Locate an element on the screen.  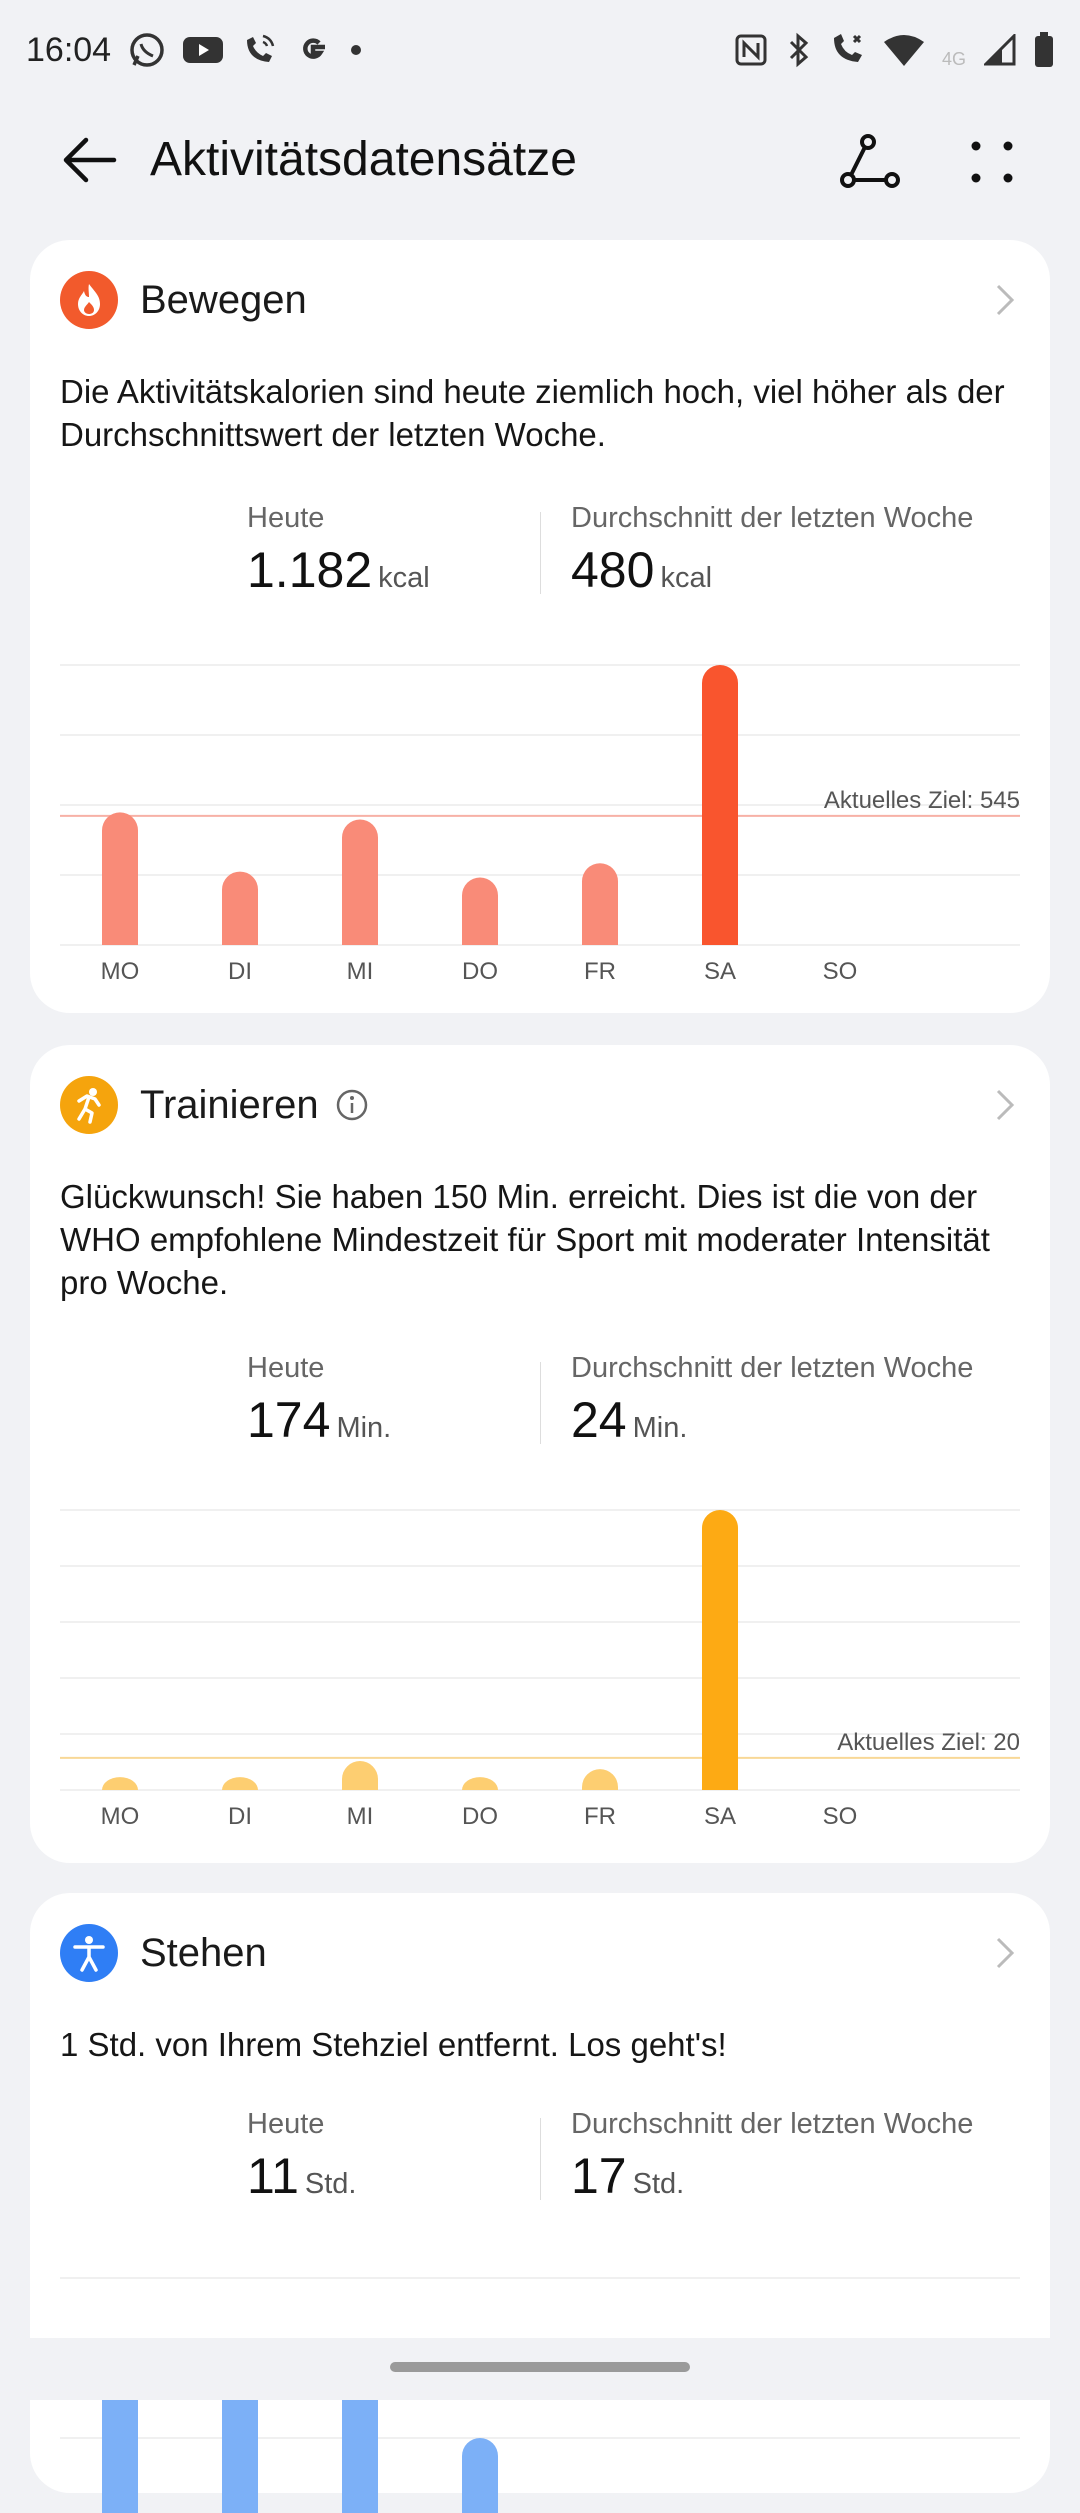
goal-label: Aktuelles Ziel: 20 is located at coordinates (928, 1742).